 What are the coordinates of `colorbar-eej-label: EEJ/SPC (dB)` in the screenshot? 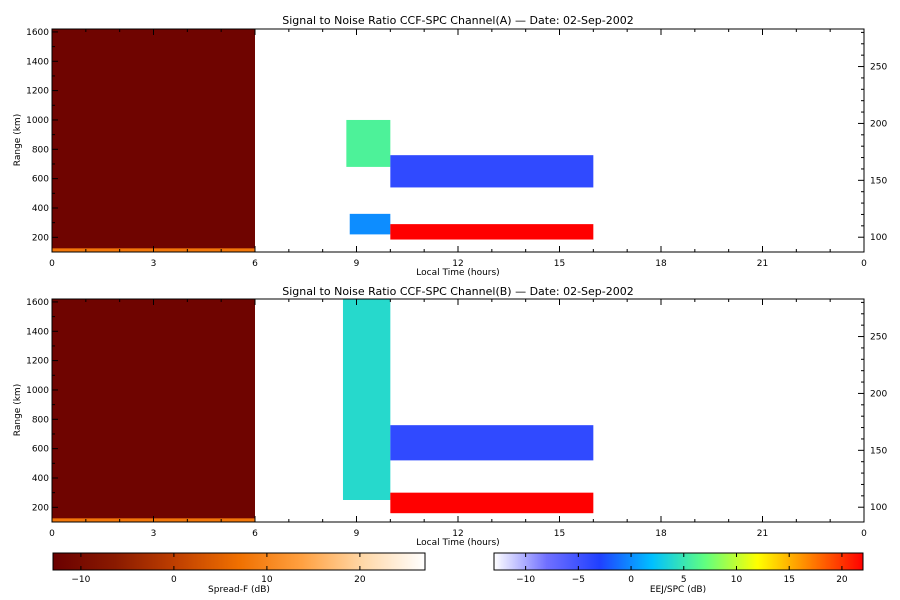 It's located at (678, 590).